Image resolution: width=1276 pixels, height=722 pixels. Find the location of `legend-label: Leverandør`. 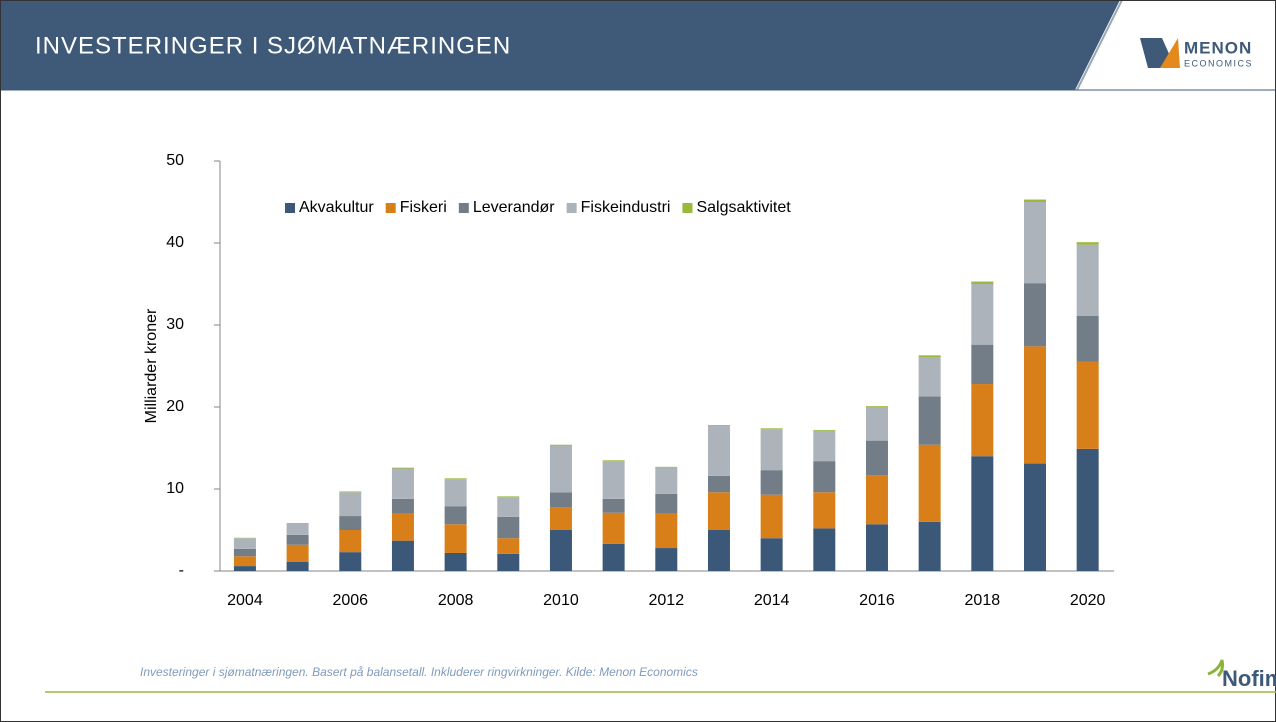

legend-label: Leverandør is located at coordinates (514, 207).